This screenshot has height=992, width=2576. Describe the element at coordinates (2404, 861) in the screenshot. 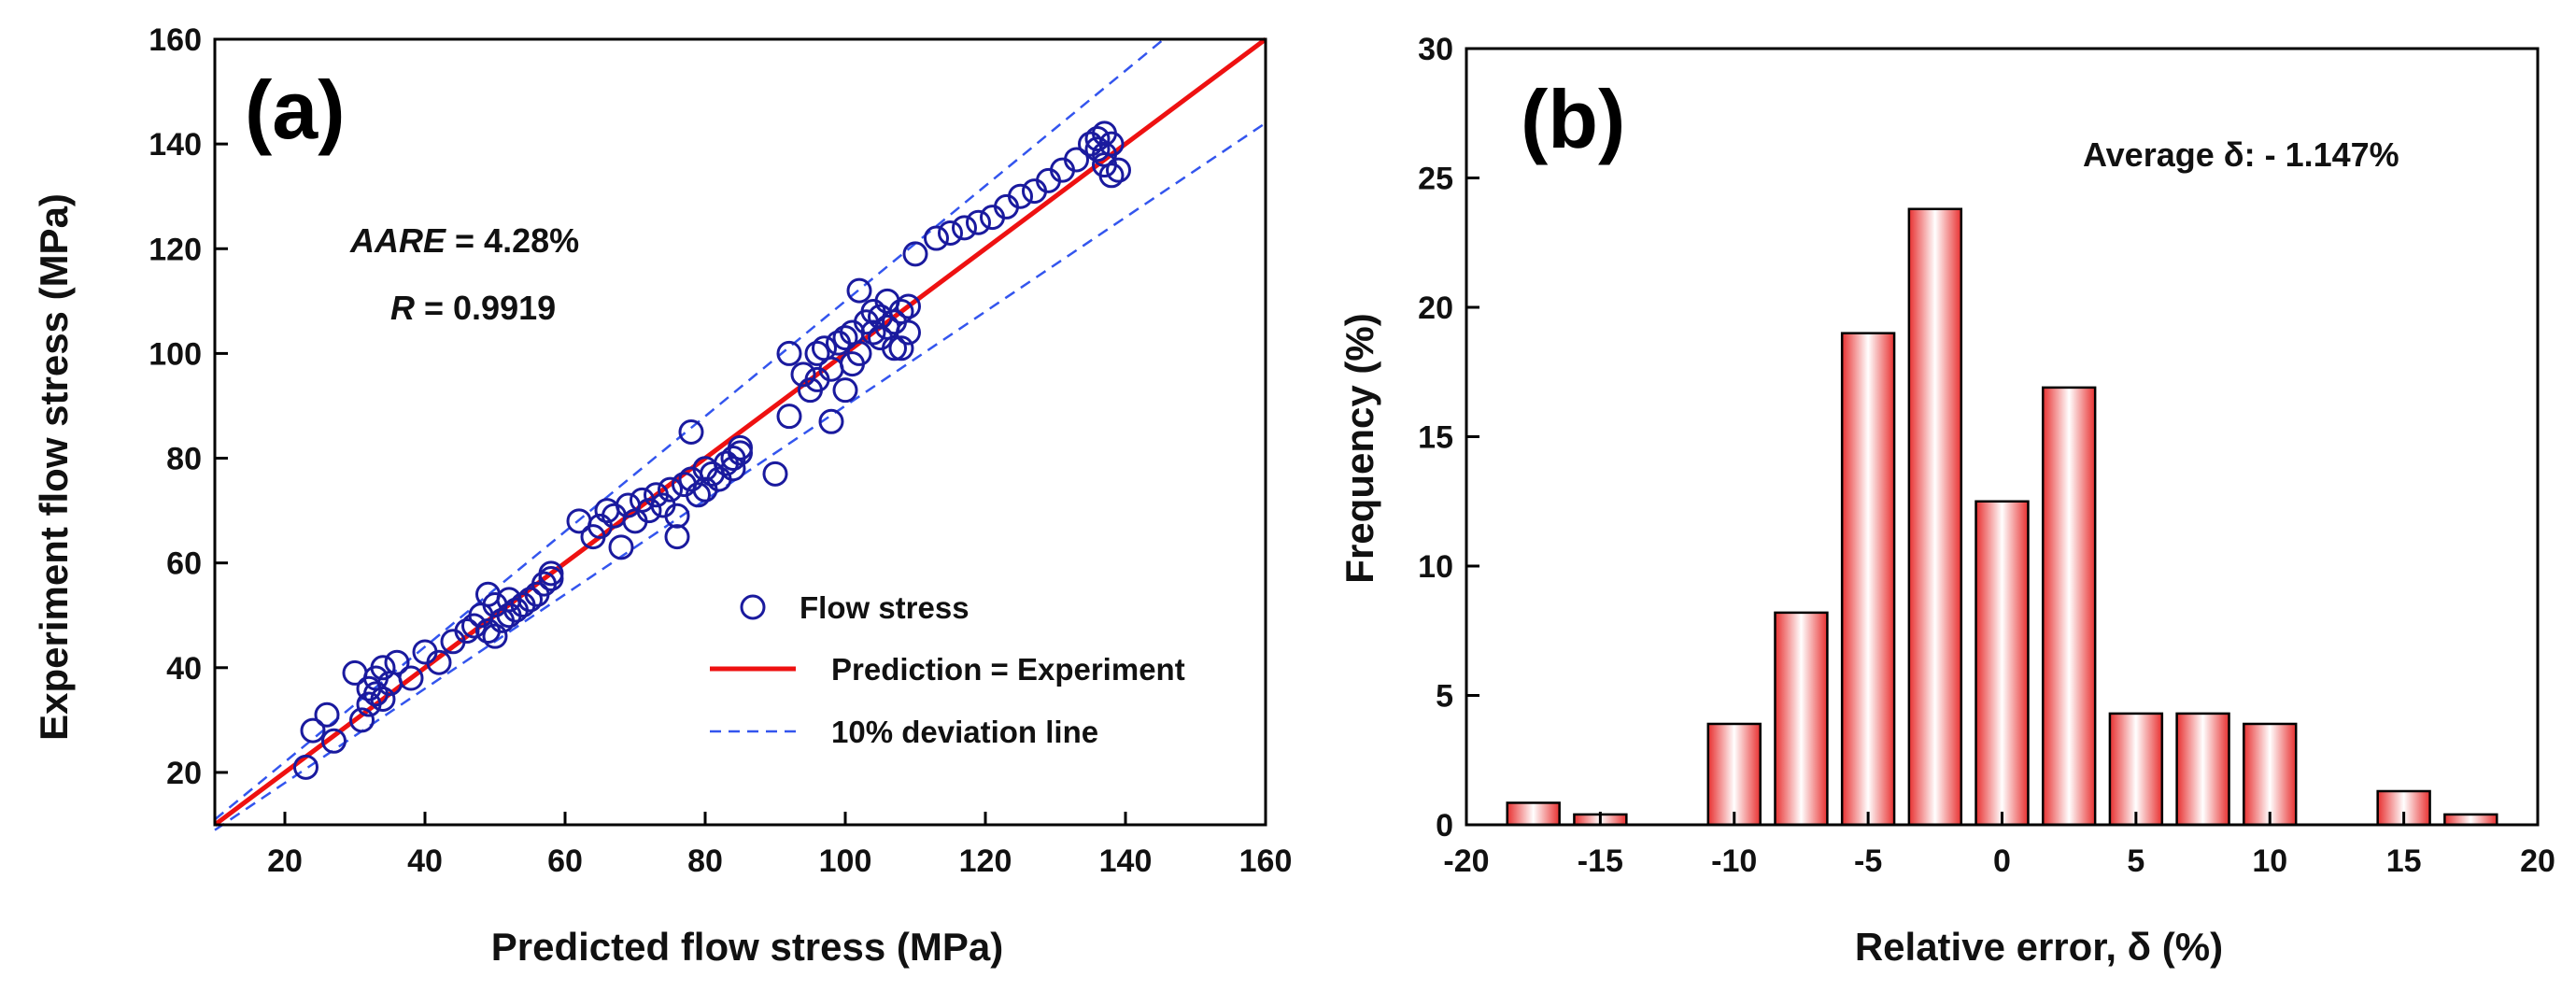

I see `x-tick-label: 15` at that location.